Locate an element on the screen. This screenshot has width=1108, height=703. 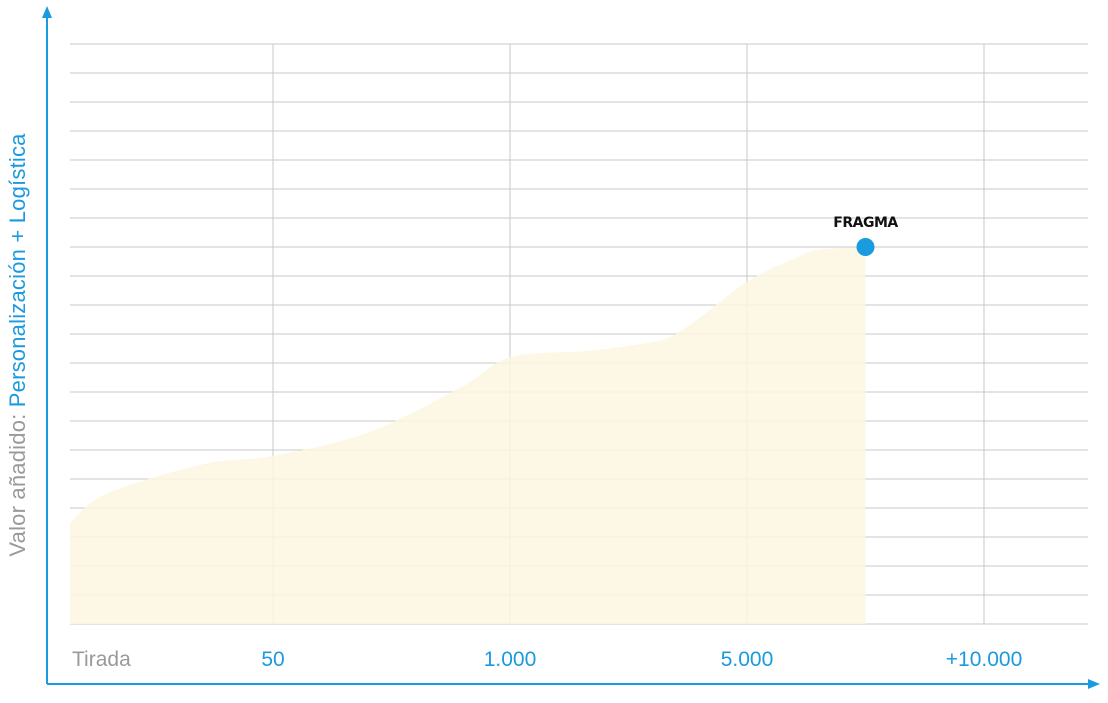
y-axis-arrow is located at coordinates (47, 12).